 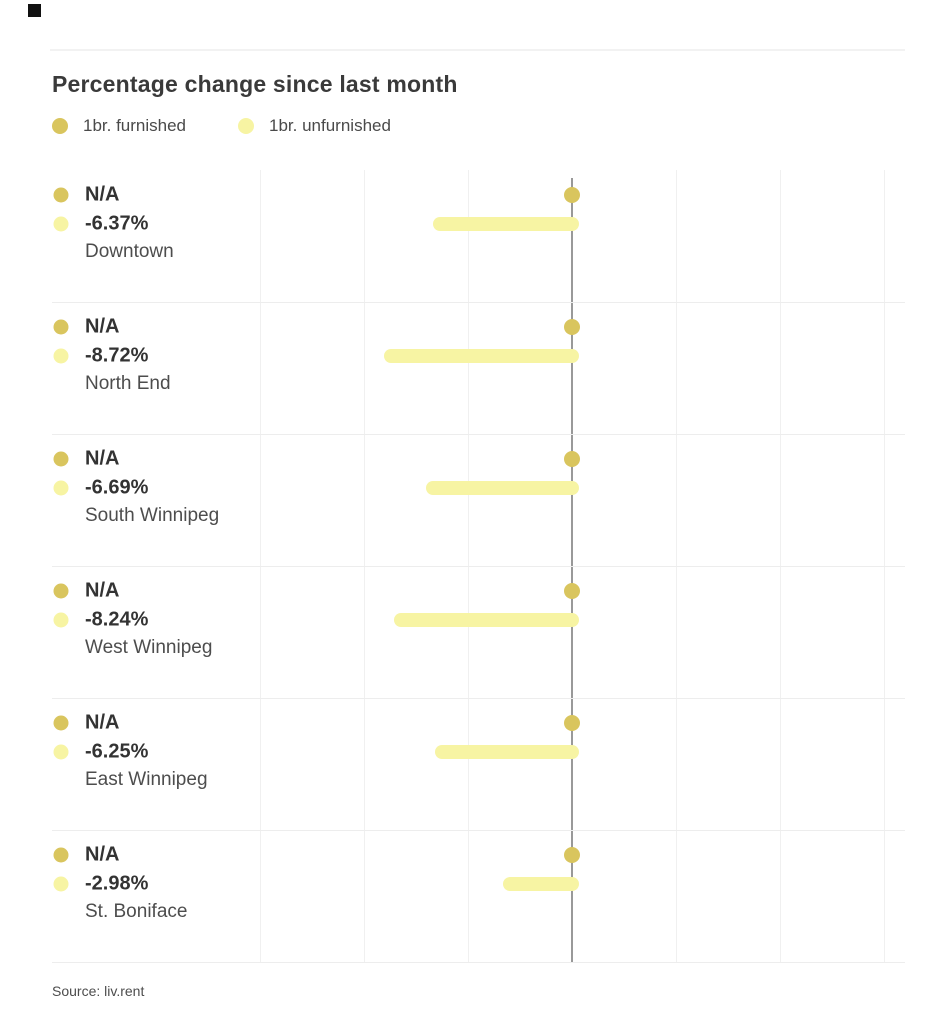 What do you see at coordinates (117, 619) in the screenshot?
I see `unfurnished-value-label: -8.24%` at bounding box center [117, 619].